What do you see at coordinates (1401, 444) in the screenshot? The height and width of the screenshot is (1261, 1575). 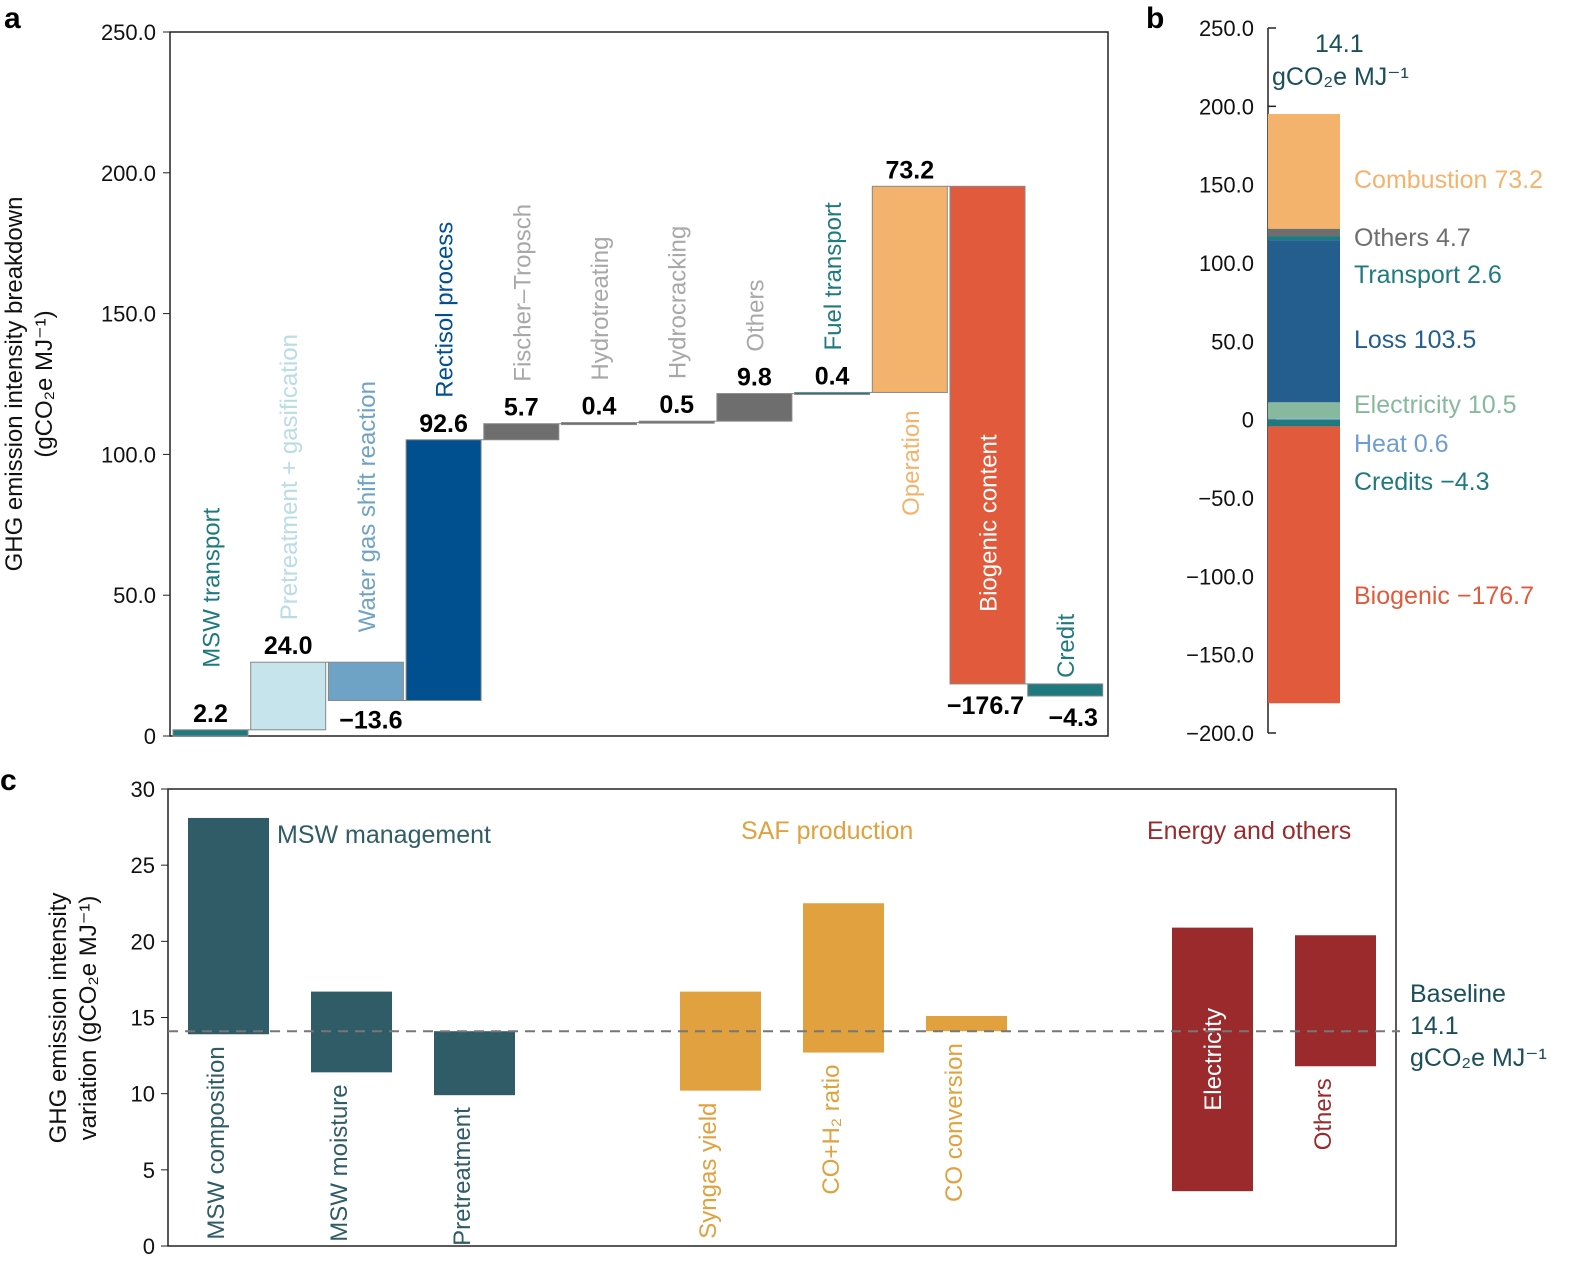 I see `segment-label: Heat 0.6` at bounding box center [1401, 444].